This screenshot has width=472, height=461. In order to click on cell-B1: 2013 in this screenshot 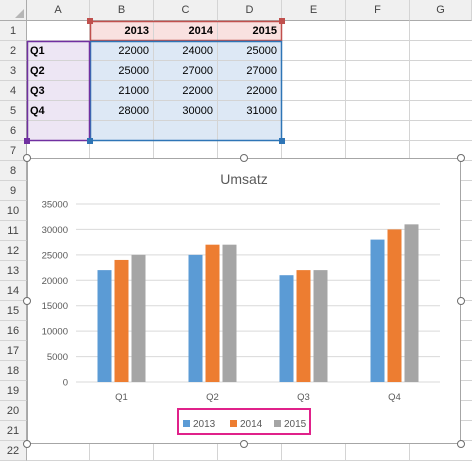, I will do `click(136, 31)`.